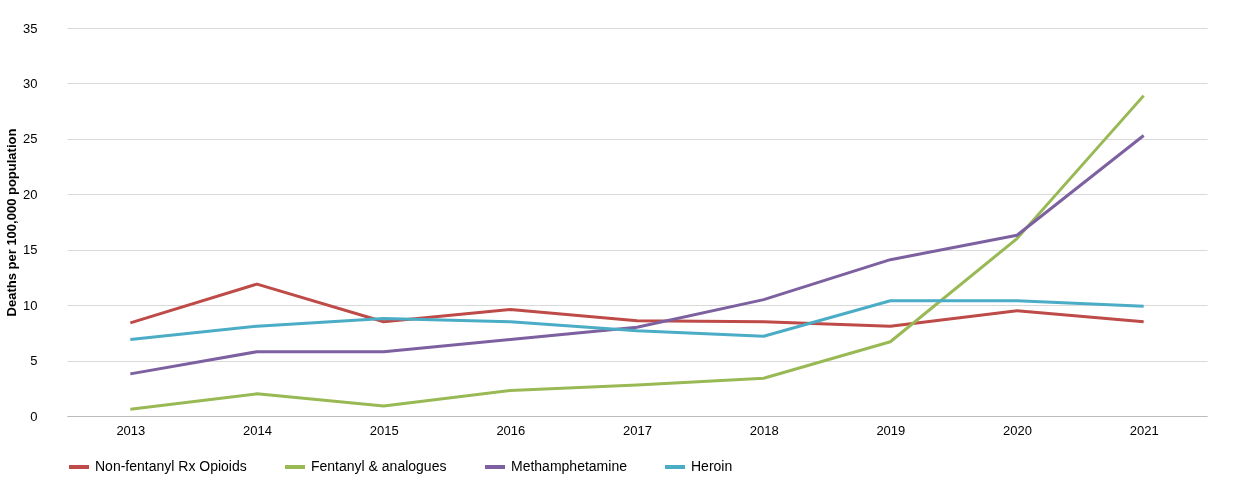  Describe the element at coordinates (171, 466) in the screenshot. I see `legend-label: Non-fentanyl Rx Opioids` at that location.